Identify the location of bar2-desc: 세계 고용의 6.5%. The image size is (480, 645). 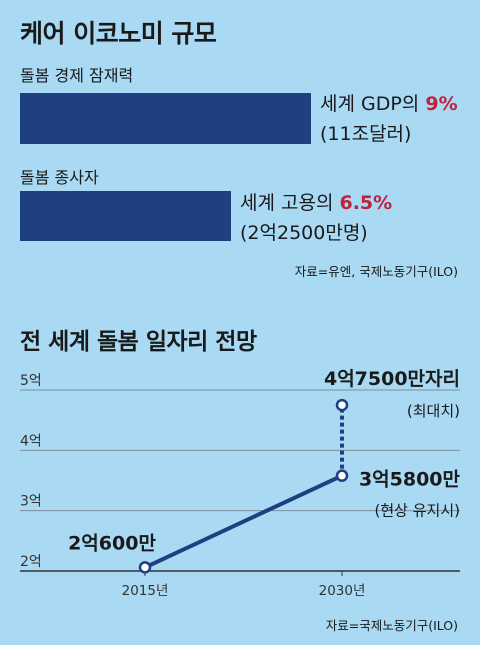
(316, 203).